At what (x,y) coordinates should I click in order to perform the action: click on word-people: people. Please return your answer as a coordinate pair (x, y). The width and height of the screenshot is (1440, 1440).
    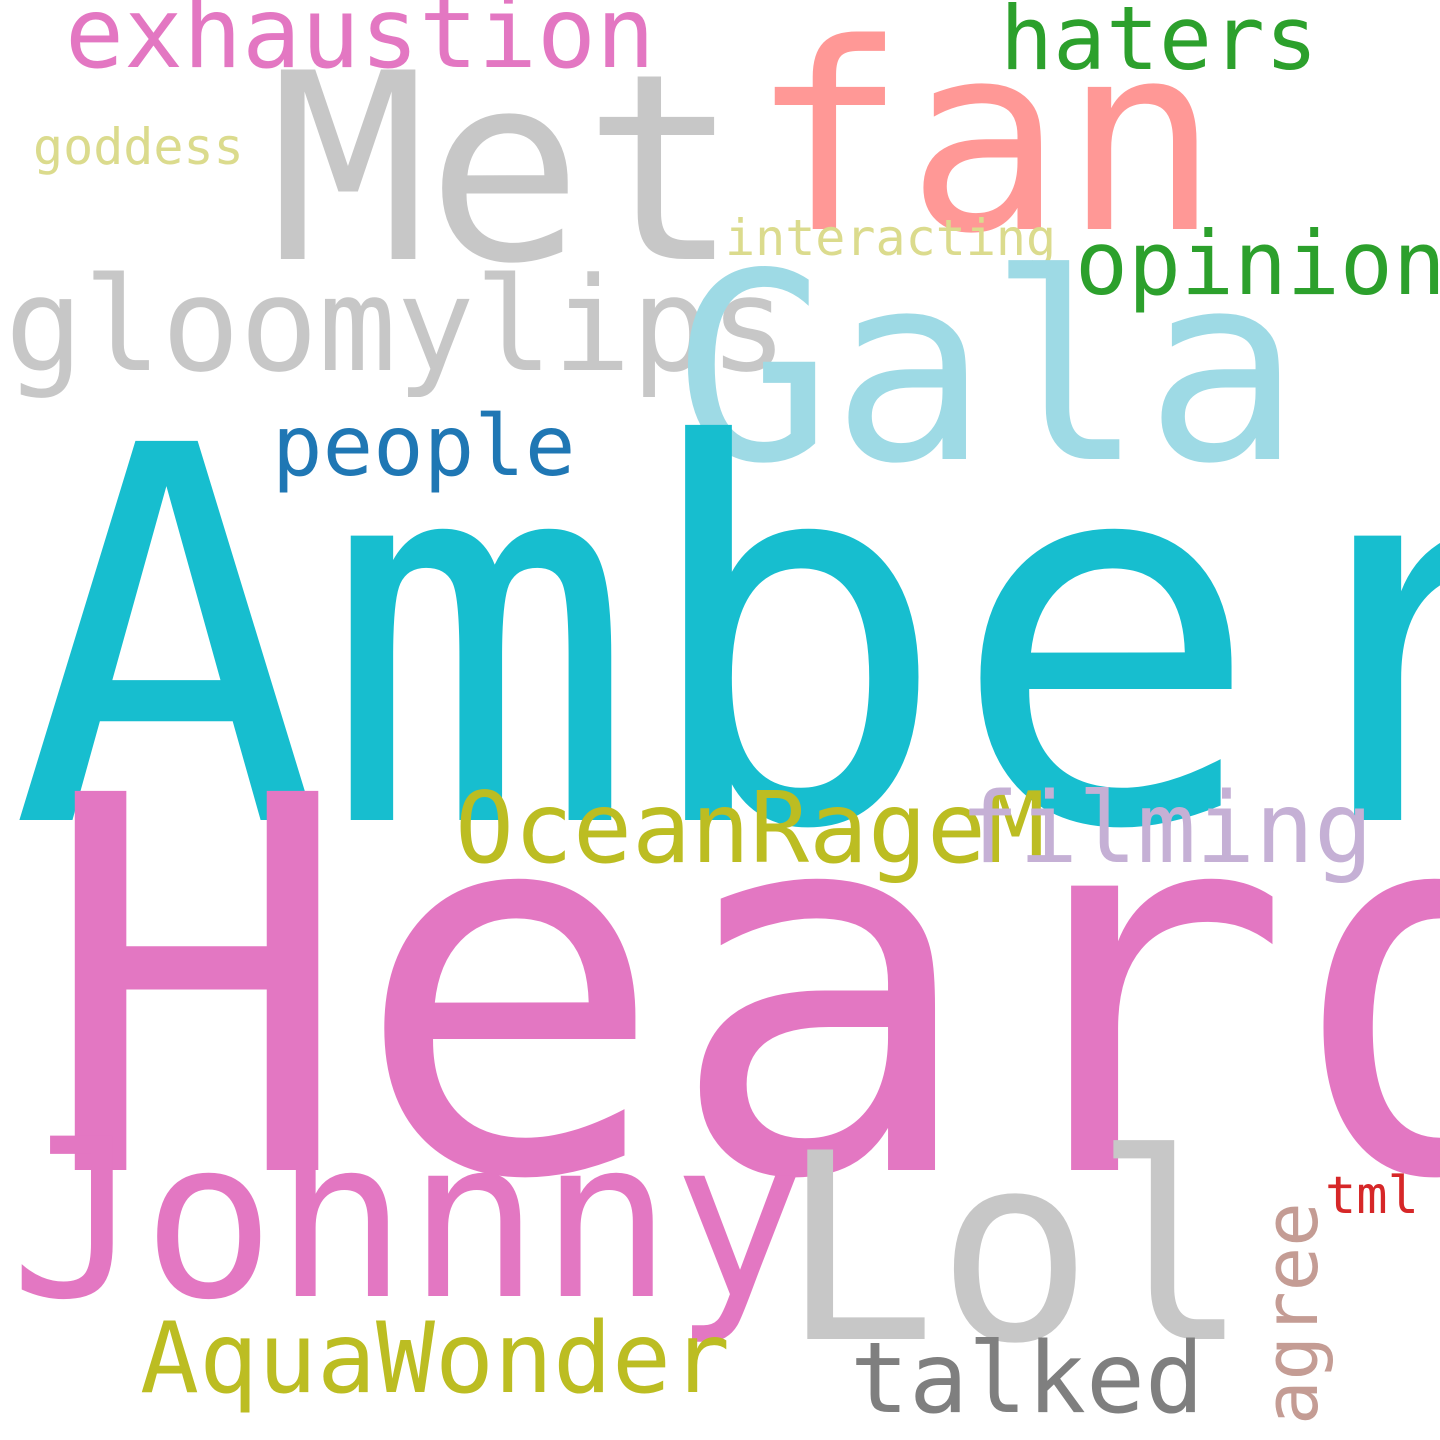
    Looking at the image, I should click on (424, 446).